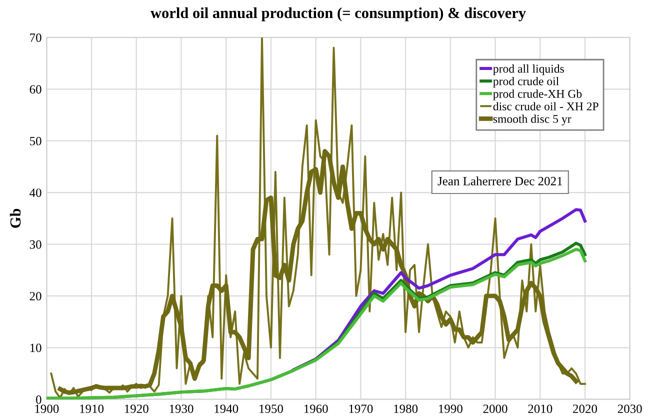 The width and height of the screenshot is (648, 416). Describe the element at coordinates (585, 409) in the screenshot. I see `x-tick-label: 2020` at that location.